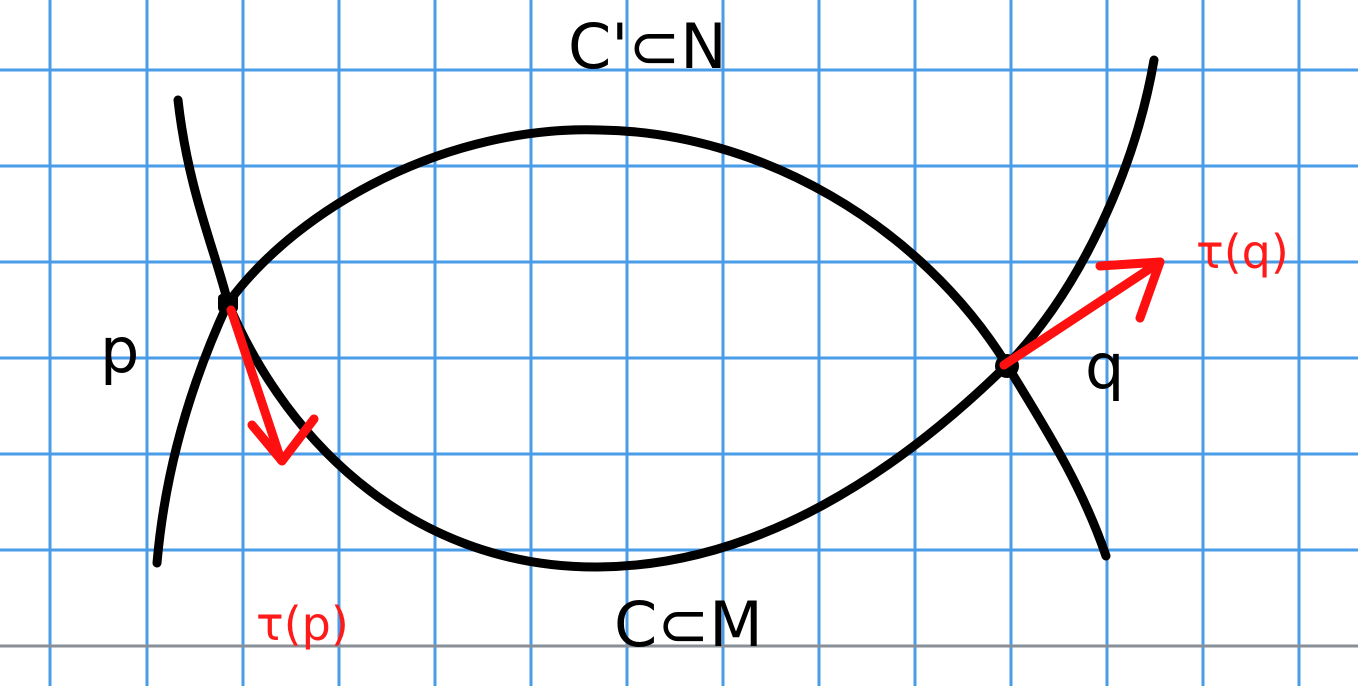 The image size is (1358, 686). I want to click on tangent-arrowhead-q, so click(1130, 290).